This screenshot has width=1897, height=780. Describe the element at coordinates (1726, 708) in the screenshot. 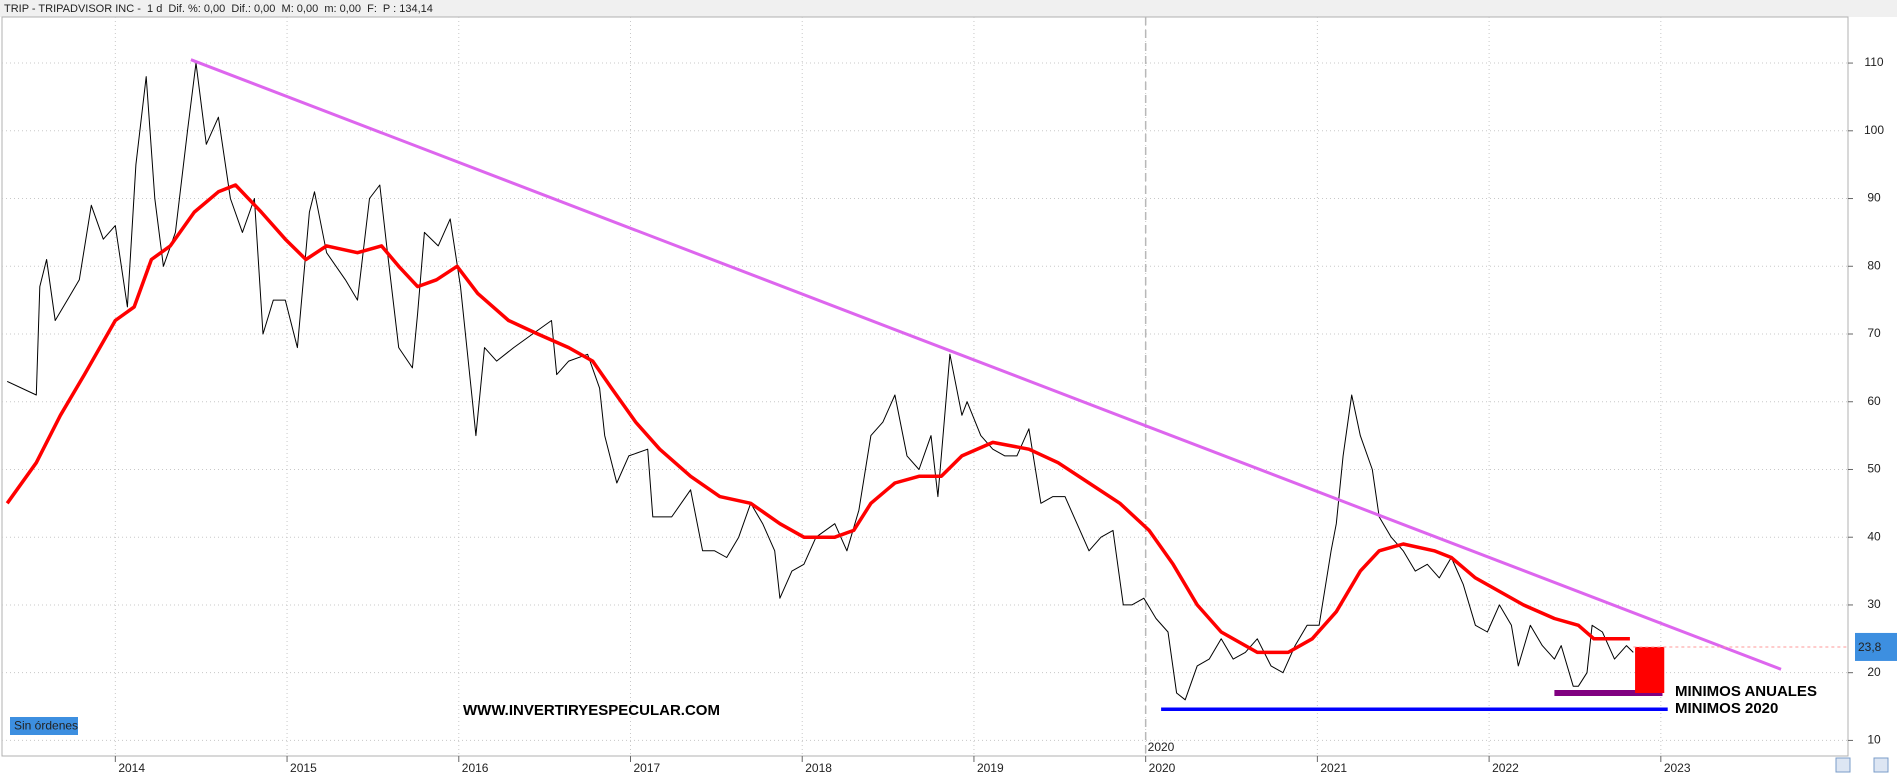

I see `annotation: MINIMOS 2020` at that location.